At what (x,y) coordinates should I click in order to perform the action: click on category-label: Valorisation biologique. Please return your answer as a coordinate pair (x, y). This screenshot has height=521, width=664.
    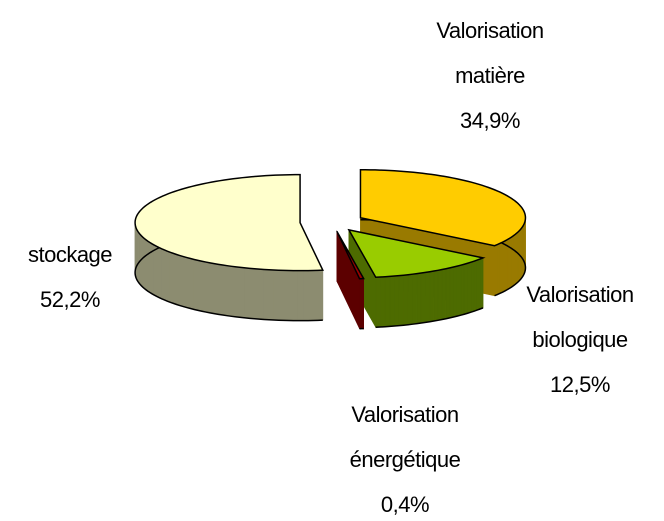
    Looking at the image, I should click on (580, 317).